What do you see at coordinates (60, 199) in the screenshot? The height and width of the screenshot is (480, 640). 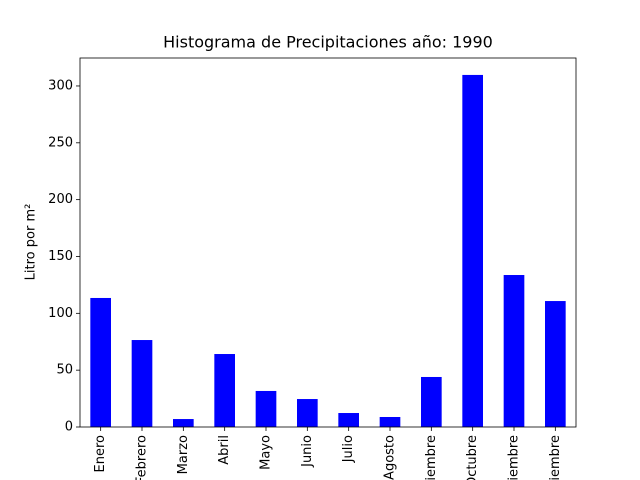 I see `y-tick-label: 200` at bounding box center [60, 199].